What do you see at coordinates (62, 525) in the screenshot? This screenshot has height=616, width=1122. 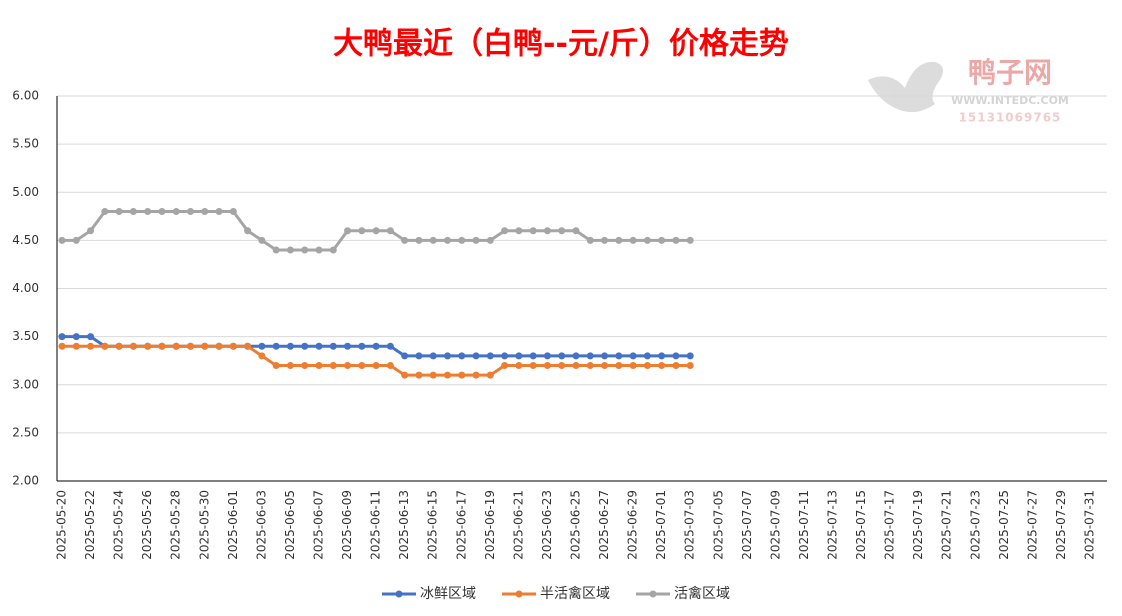 I see `x-tick-label: 2025-05-20` at bounding box center [62, 525].